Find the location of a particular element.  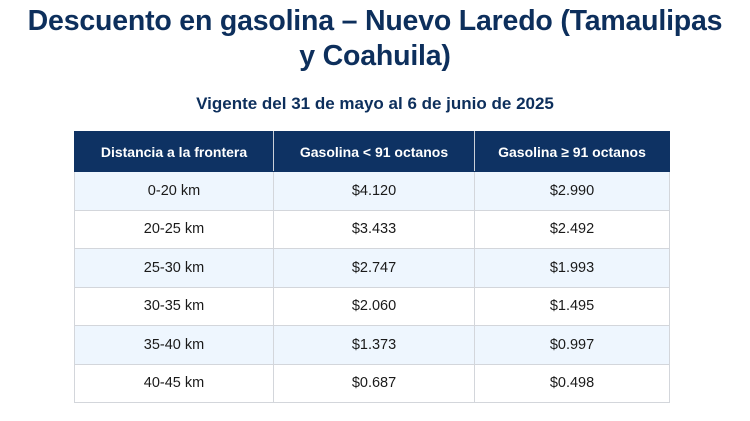

table-row: 0-20 km $4.120 $2.990 is located at coordinates (372, 191).